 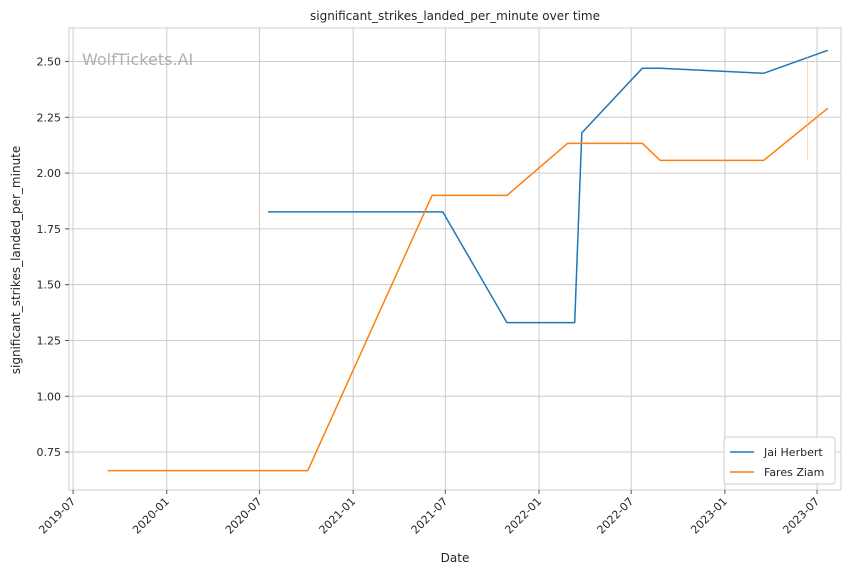 What do you see at coordinates (779, 460) in the screenshot?
I see `legend: Jai Herbert Fares Ziam` at bounding box center [779, 460].